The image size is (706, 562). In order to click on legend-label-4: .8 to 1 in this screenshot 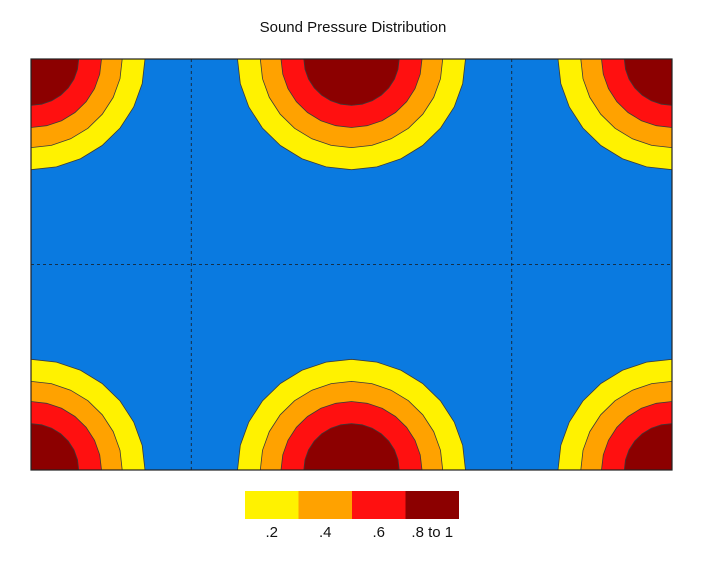, I will do `click(432, 532)`.